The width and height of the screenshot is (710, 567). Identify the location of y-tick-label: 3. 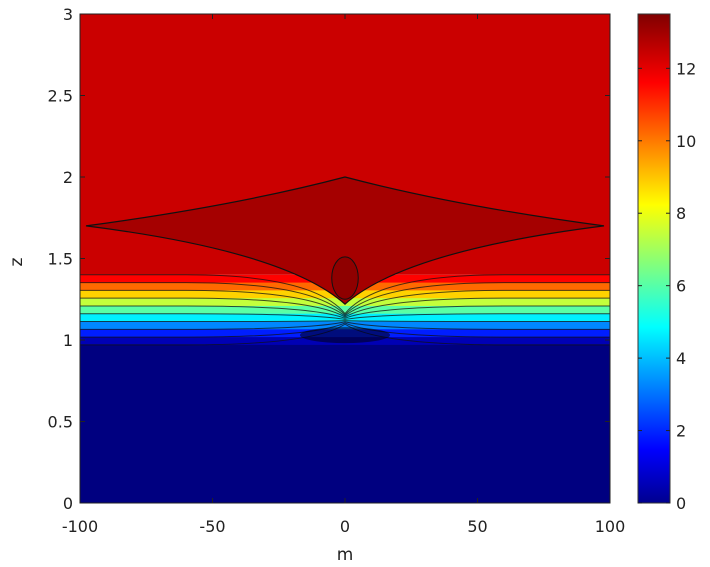
(68, 14).